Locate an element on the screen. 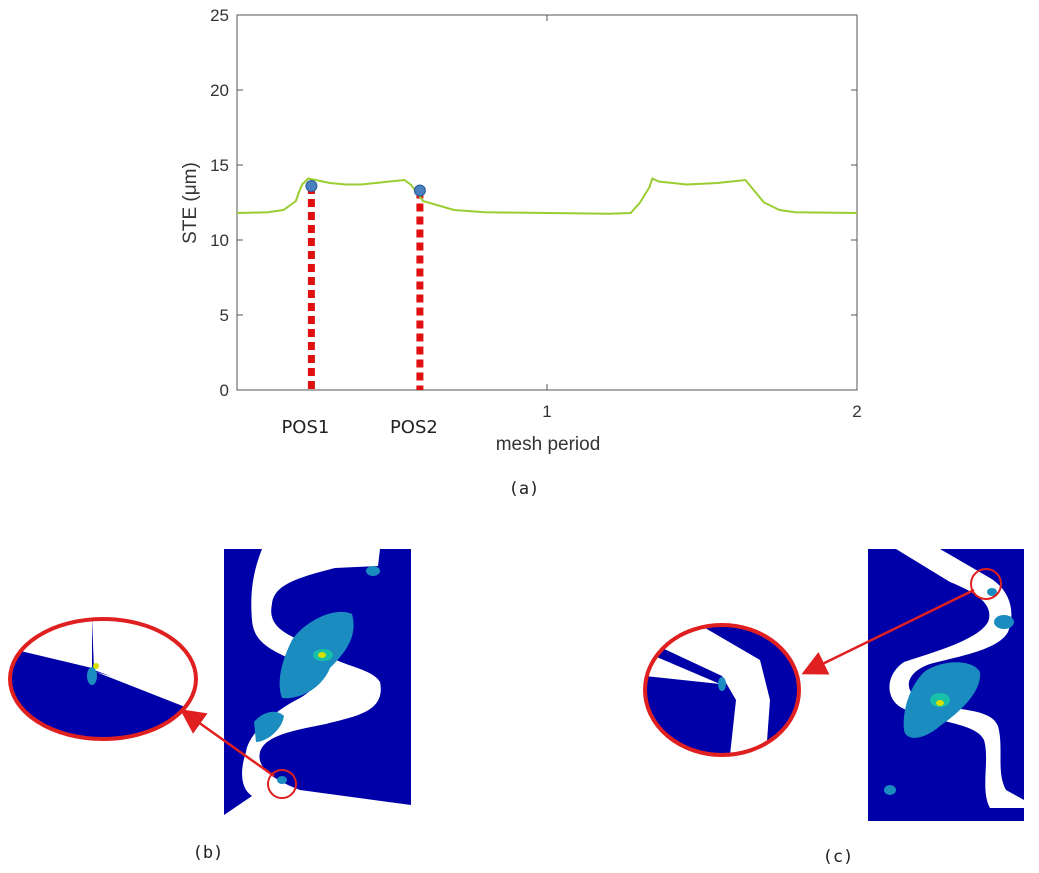  y-tick-label: 25 is located at coordinates (219, 15).